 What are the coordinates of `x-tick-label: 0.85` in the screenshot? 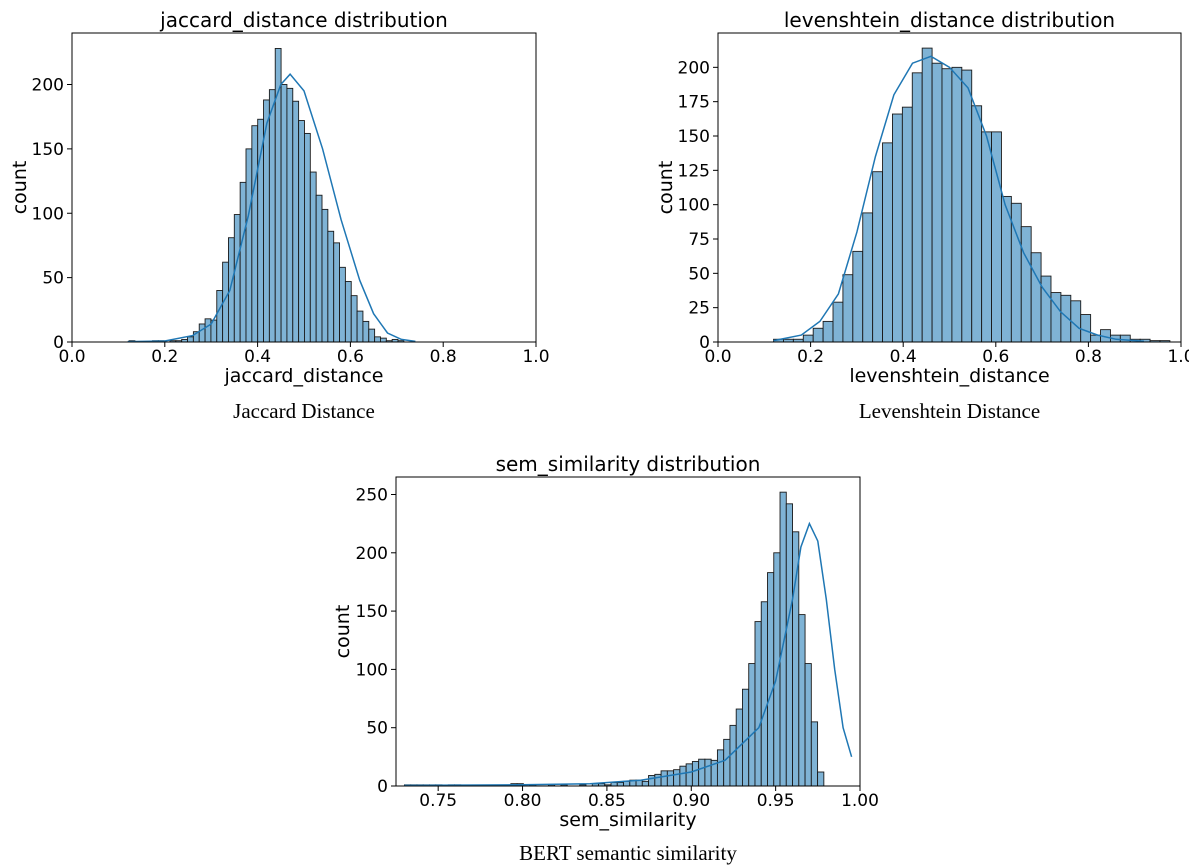 It's located at (607, 801).